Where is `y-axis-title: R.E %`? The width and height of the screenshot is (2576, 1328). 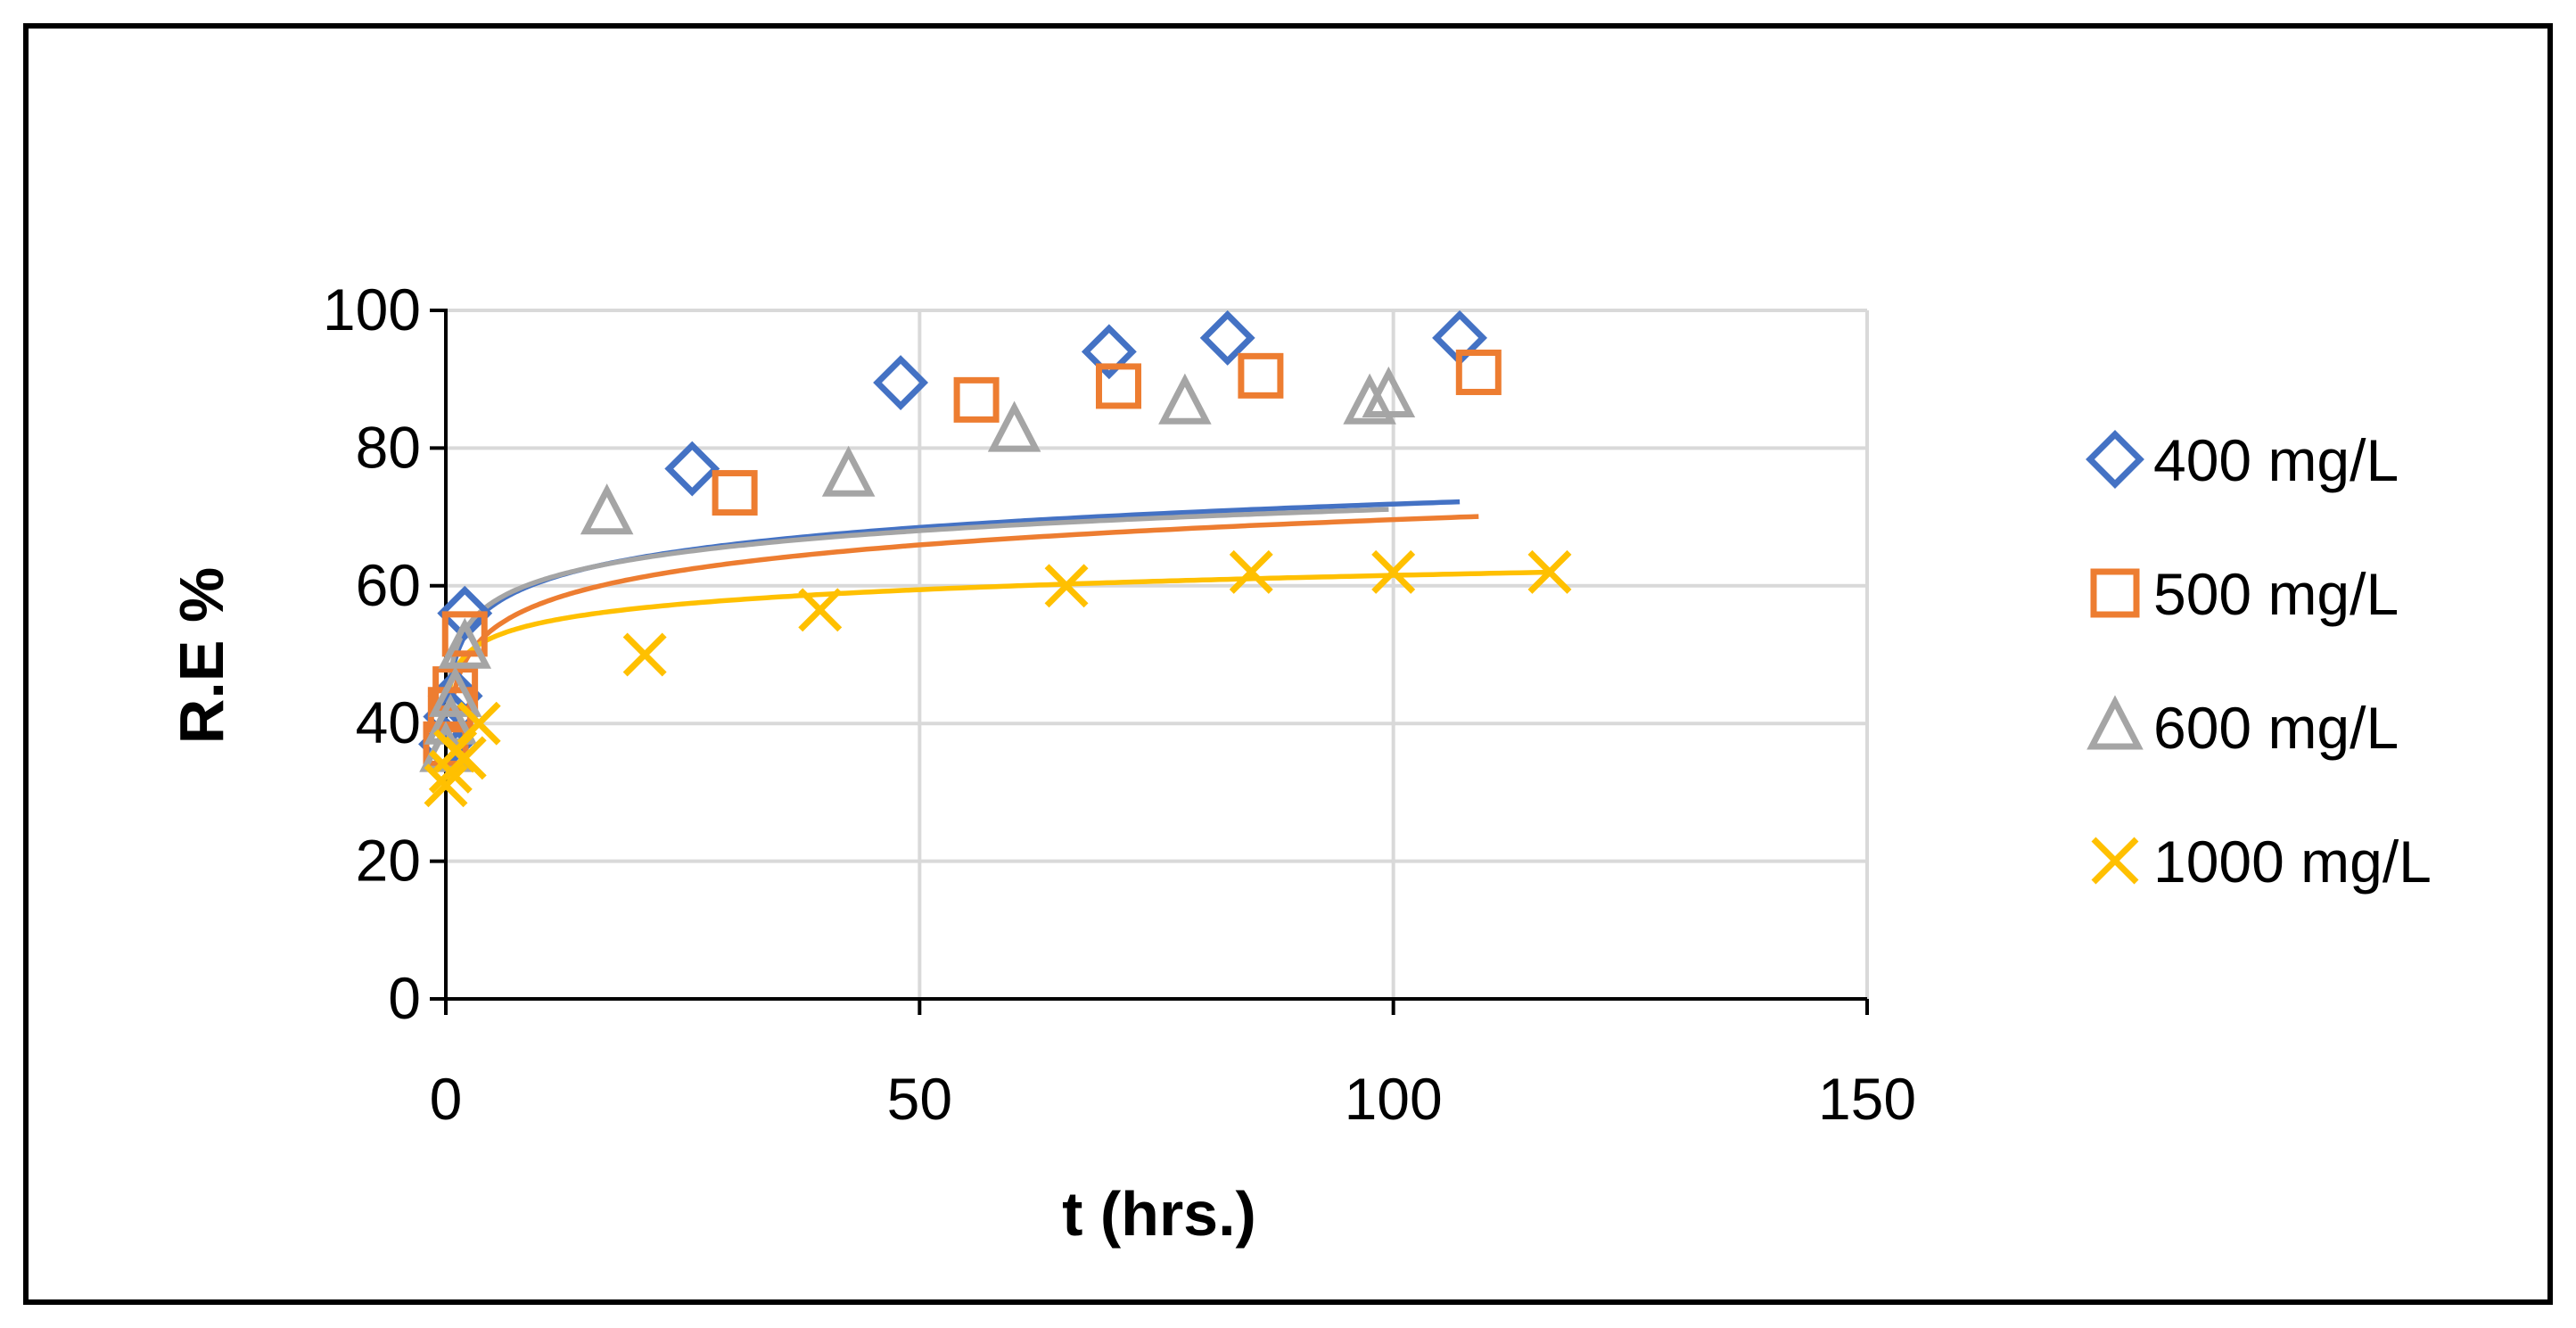
y-axis-title: R.E % is located at coordinates (201, 655).